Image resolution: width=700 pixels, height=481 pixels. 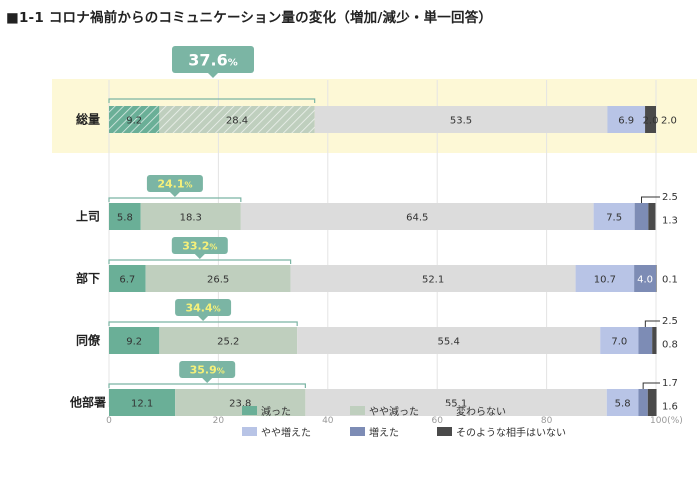 I want to click on callout-value: 37.6%, so click(x=213, y=60).